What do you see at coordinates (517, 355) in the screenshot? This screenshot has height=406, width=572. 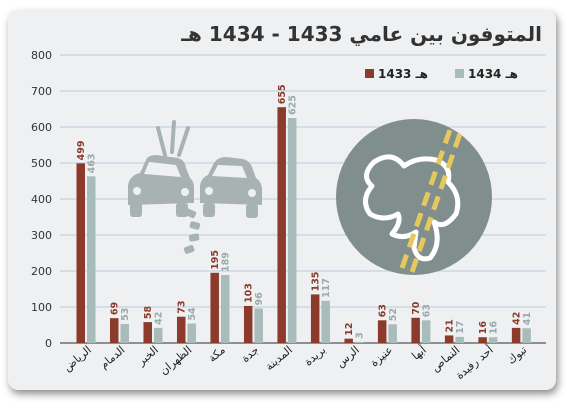 I see `x-tick-label: تبوك` at bounding box center [517, 355].